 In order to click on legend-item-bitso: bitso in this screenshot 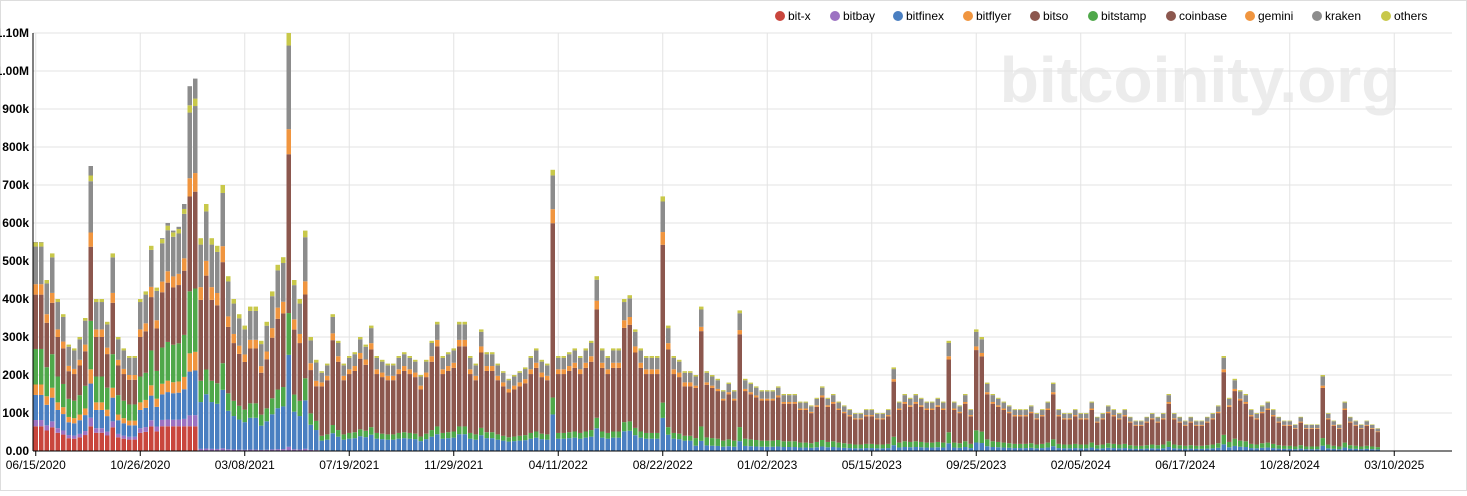, I will do `click(1049, 16)`.